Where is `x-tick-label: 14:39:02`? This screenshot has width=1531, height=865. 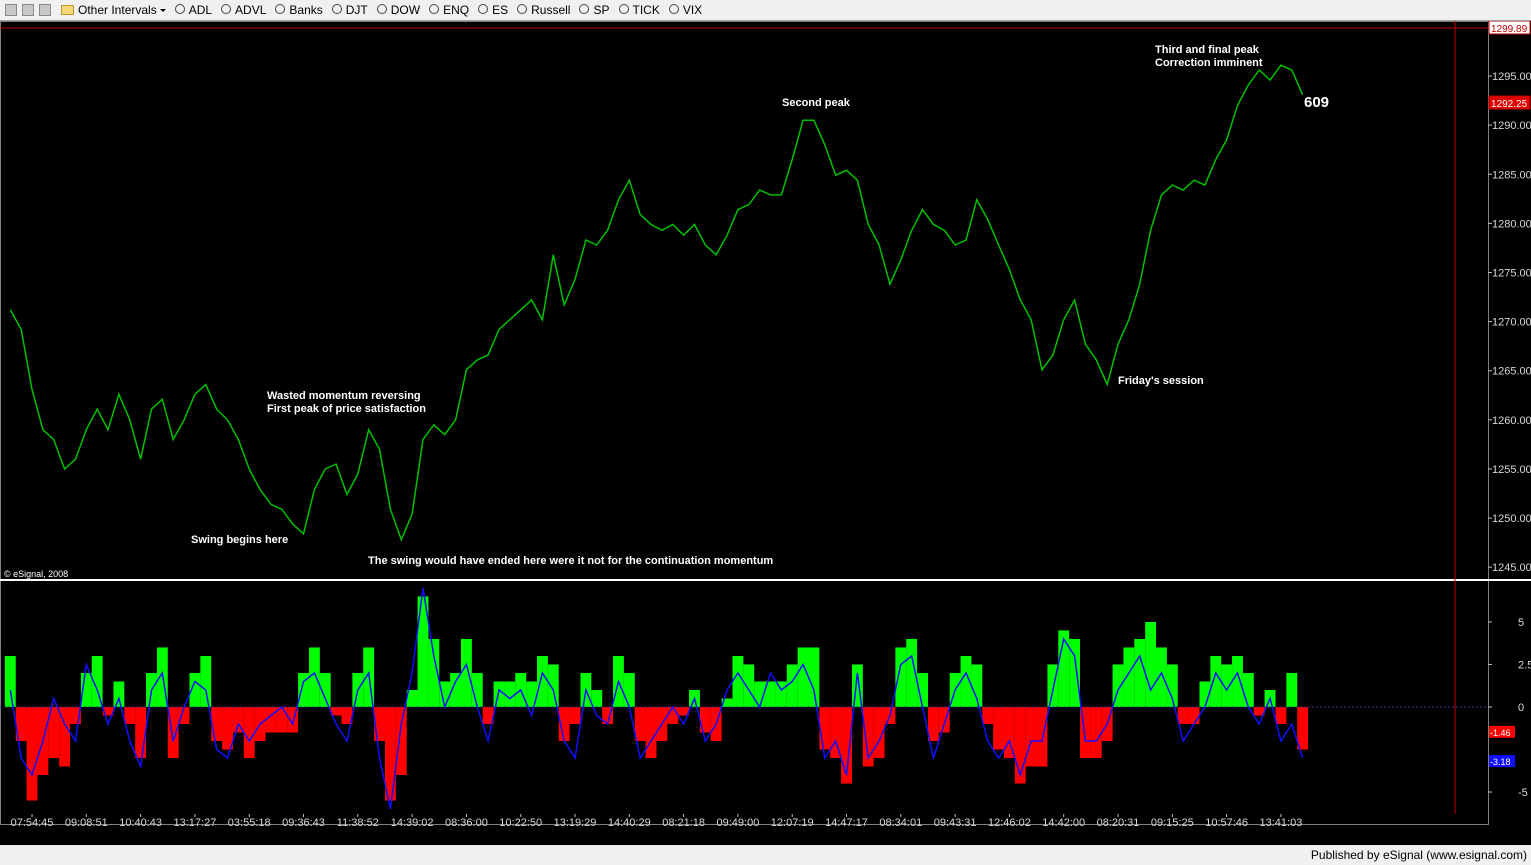
x-tick-label: 14:39:02 is located at coordinates (412, 823).